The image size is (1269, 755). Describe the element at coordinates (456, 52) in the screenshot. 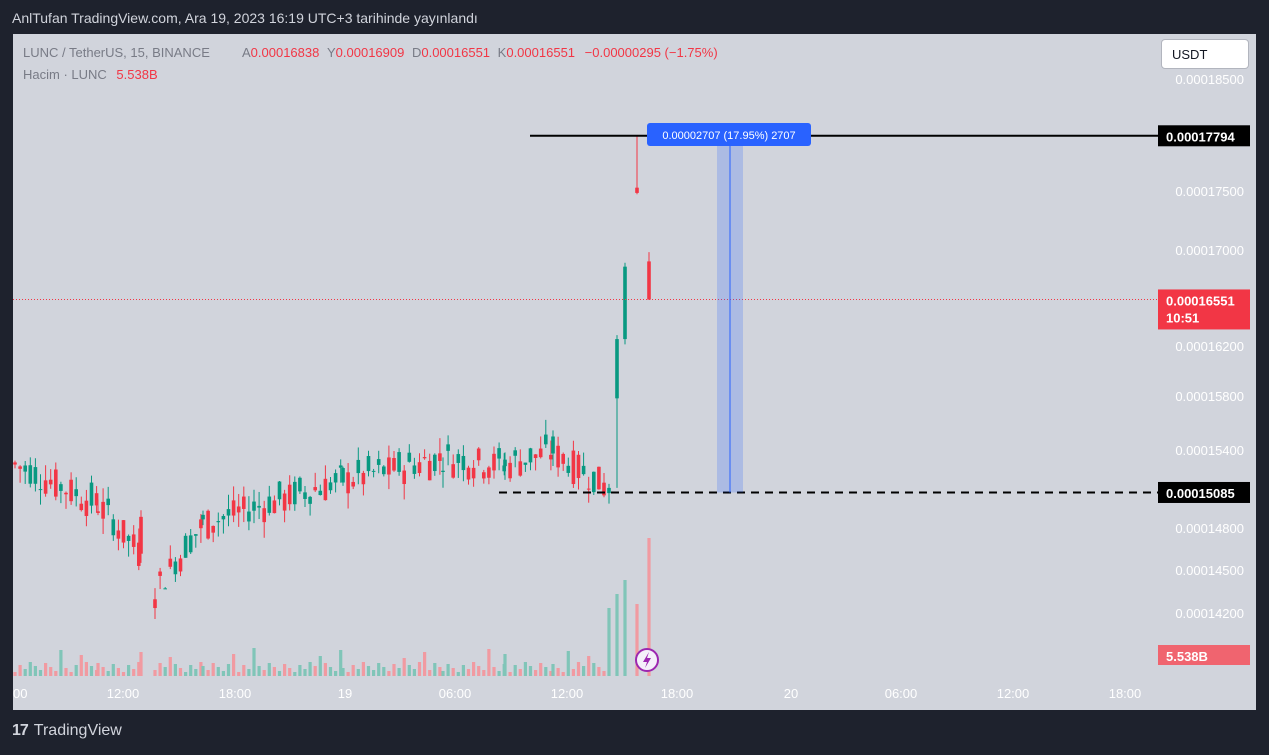

I see `ohlc-low: 0.00016551` at that location.